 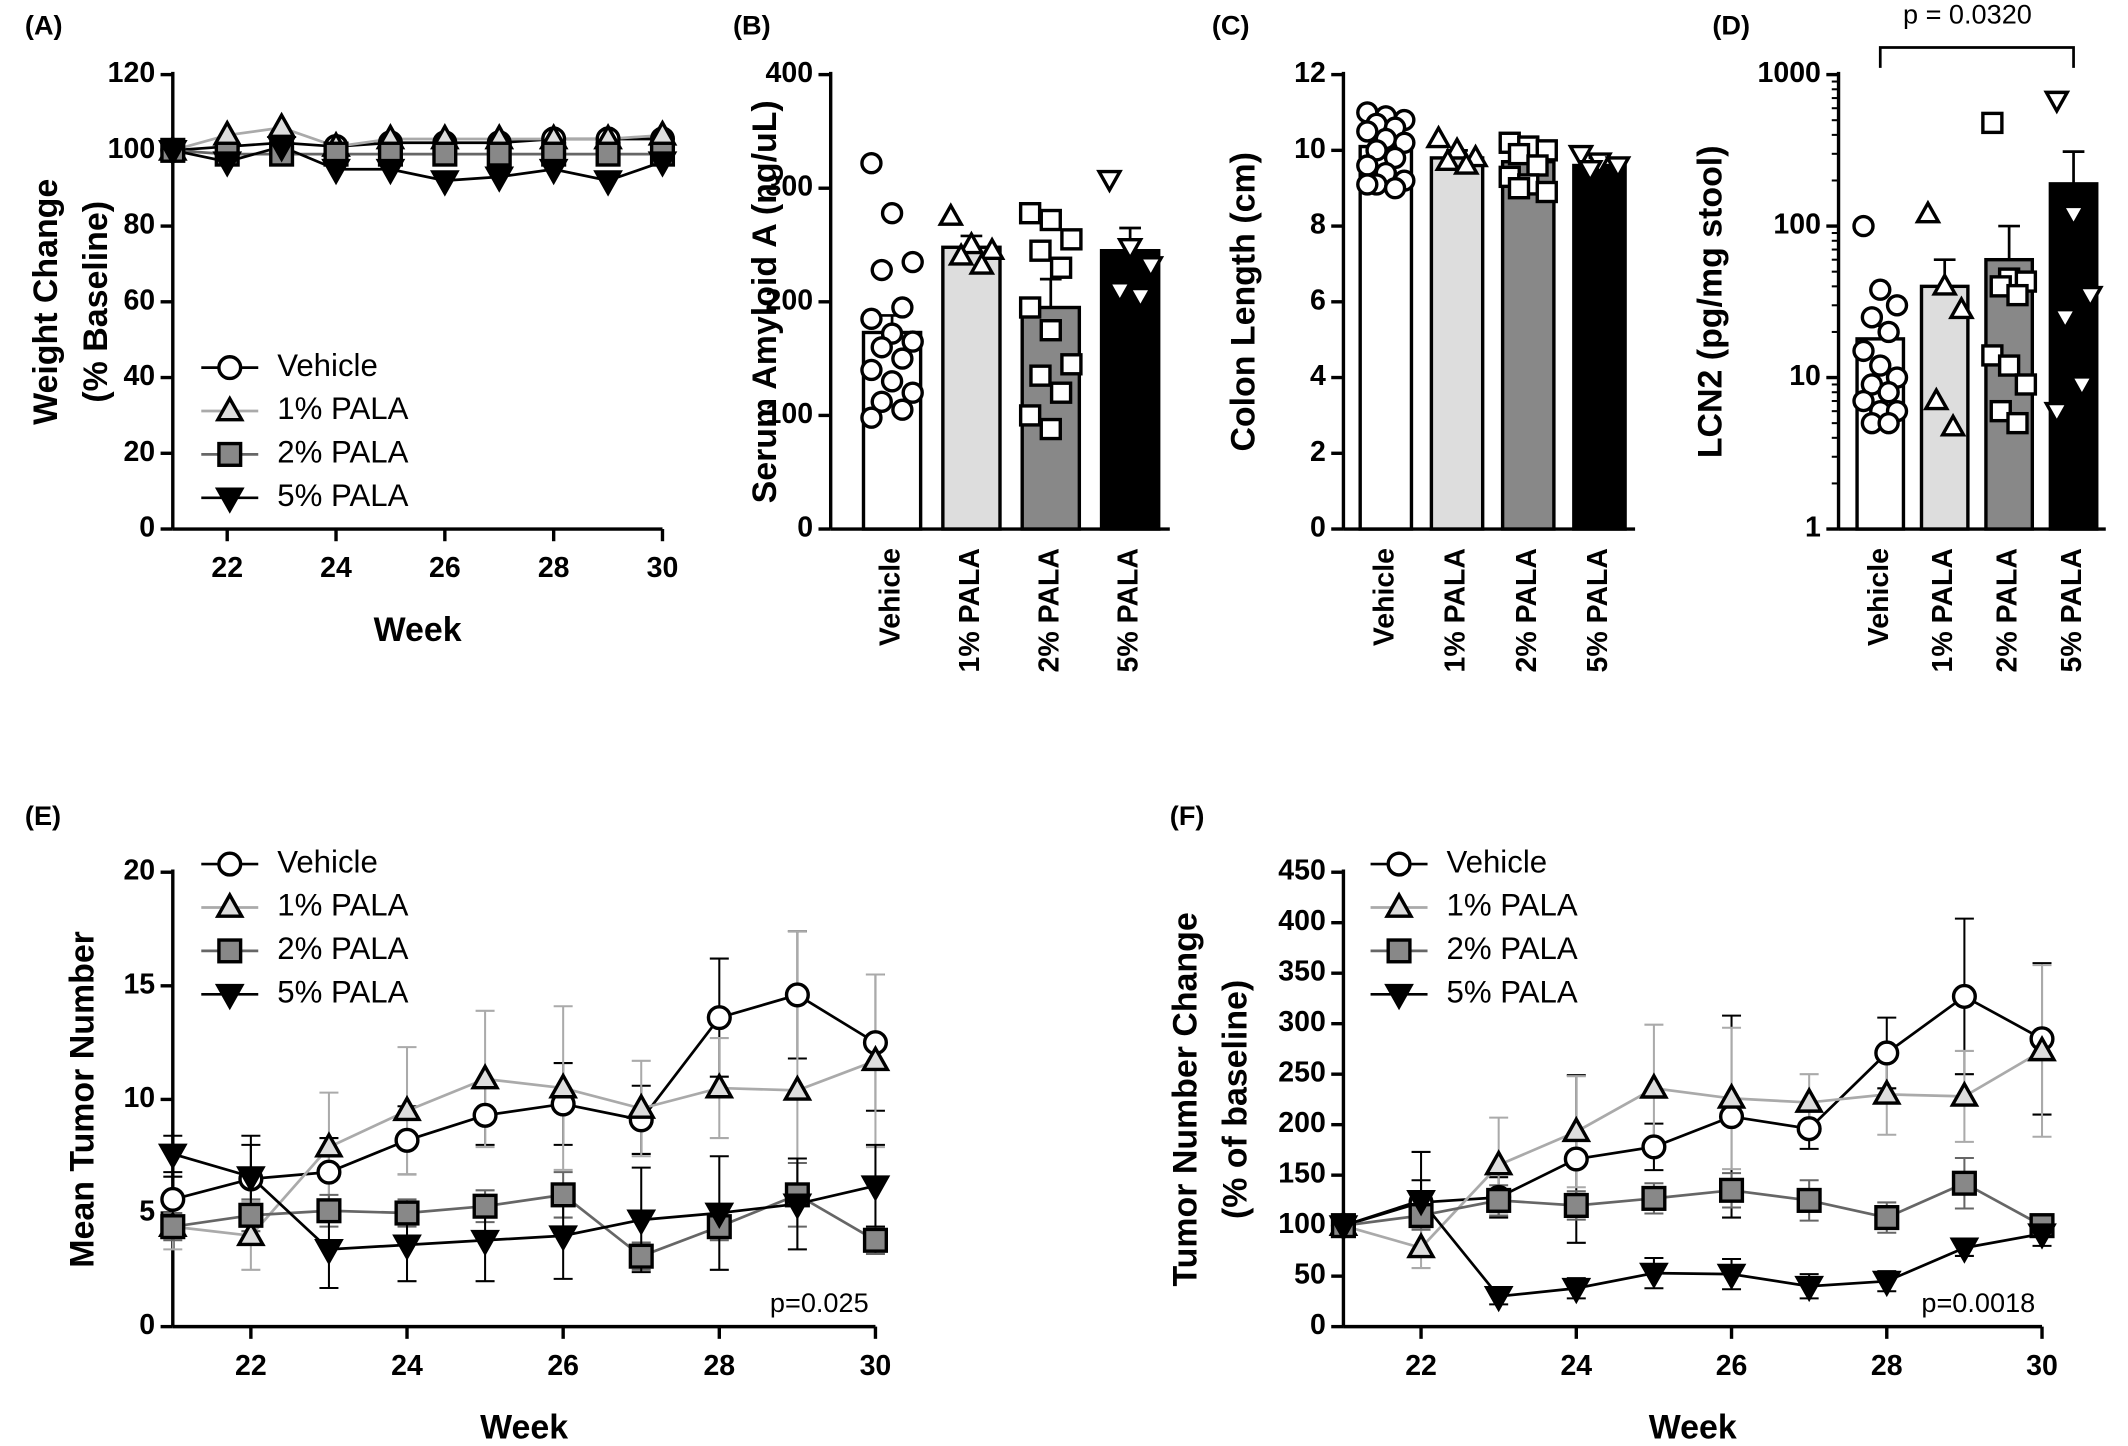 What do you see at coordinates (1318, 376) in the screenshot?
I see `y-tick-label: 4` at bounding box center [1318, 376].